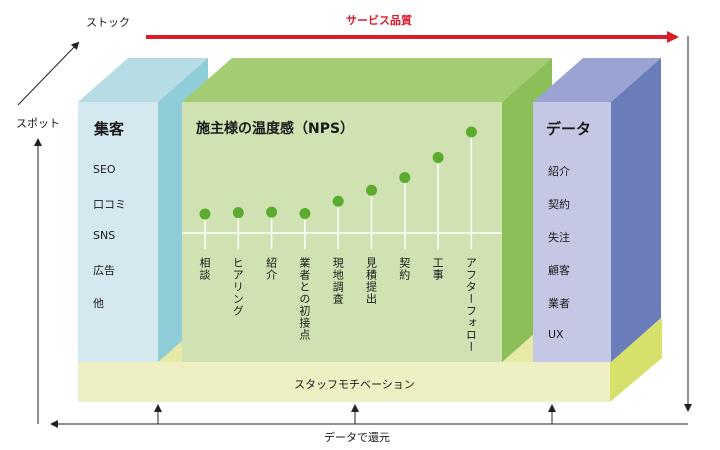  What do you see at coordinates (204, 269) in the screenshot?
I see `nps-step-label: 相談` at bounding box center [204, 269].